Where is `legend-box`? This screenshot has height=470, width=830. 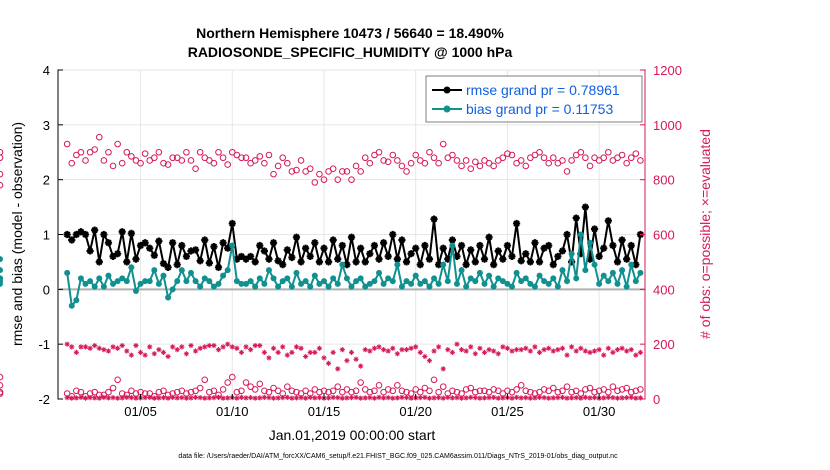
legend-box is located at coordinates (534, 99).